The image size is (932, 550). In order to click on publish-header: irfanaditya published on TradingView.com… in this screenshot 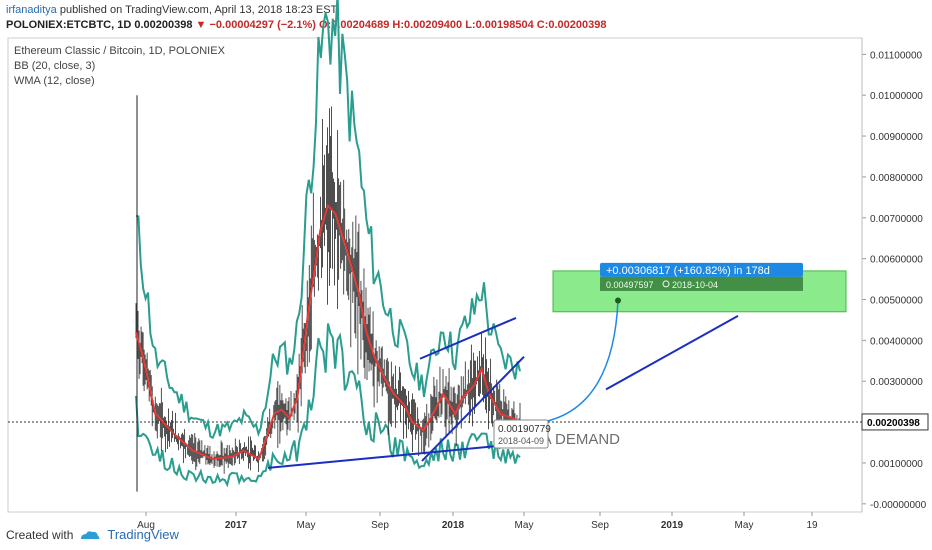, I will do `click(171, 10)`.